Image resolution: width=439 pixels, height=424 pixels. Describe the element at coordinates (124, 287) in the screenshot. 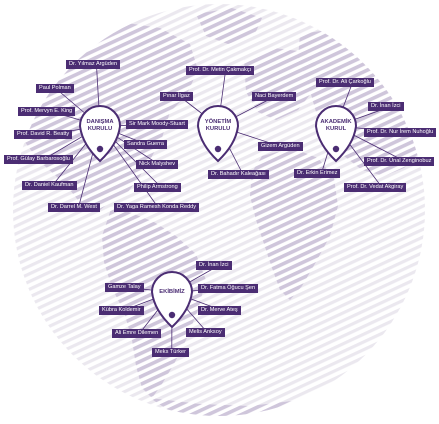

I see `member-label: Gamze Talay` at that location.